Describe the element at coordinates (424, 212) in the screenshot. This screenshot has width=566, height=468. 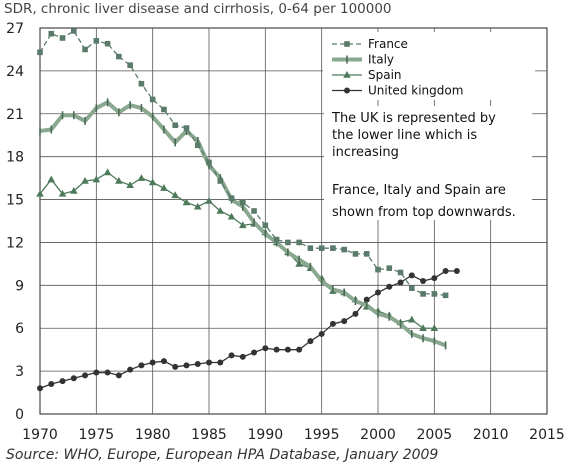
I see `annotation-line: shown from top downwards.` at that location.